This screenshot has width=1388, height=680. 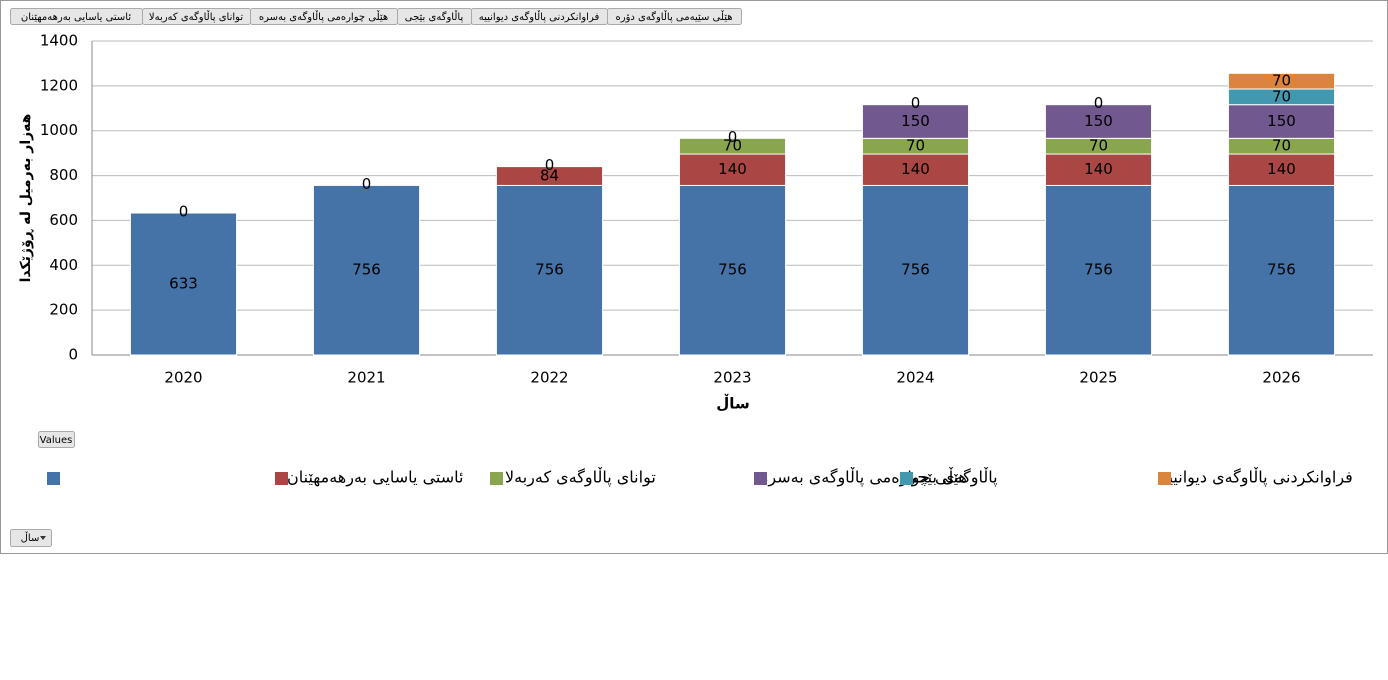 What do you see at coordinates (196, 16) in the screenshot?
I see `series-field-button-label: توانای پاڵاوگەی کەربەلا` at bounding box center [196, 16].